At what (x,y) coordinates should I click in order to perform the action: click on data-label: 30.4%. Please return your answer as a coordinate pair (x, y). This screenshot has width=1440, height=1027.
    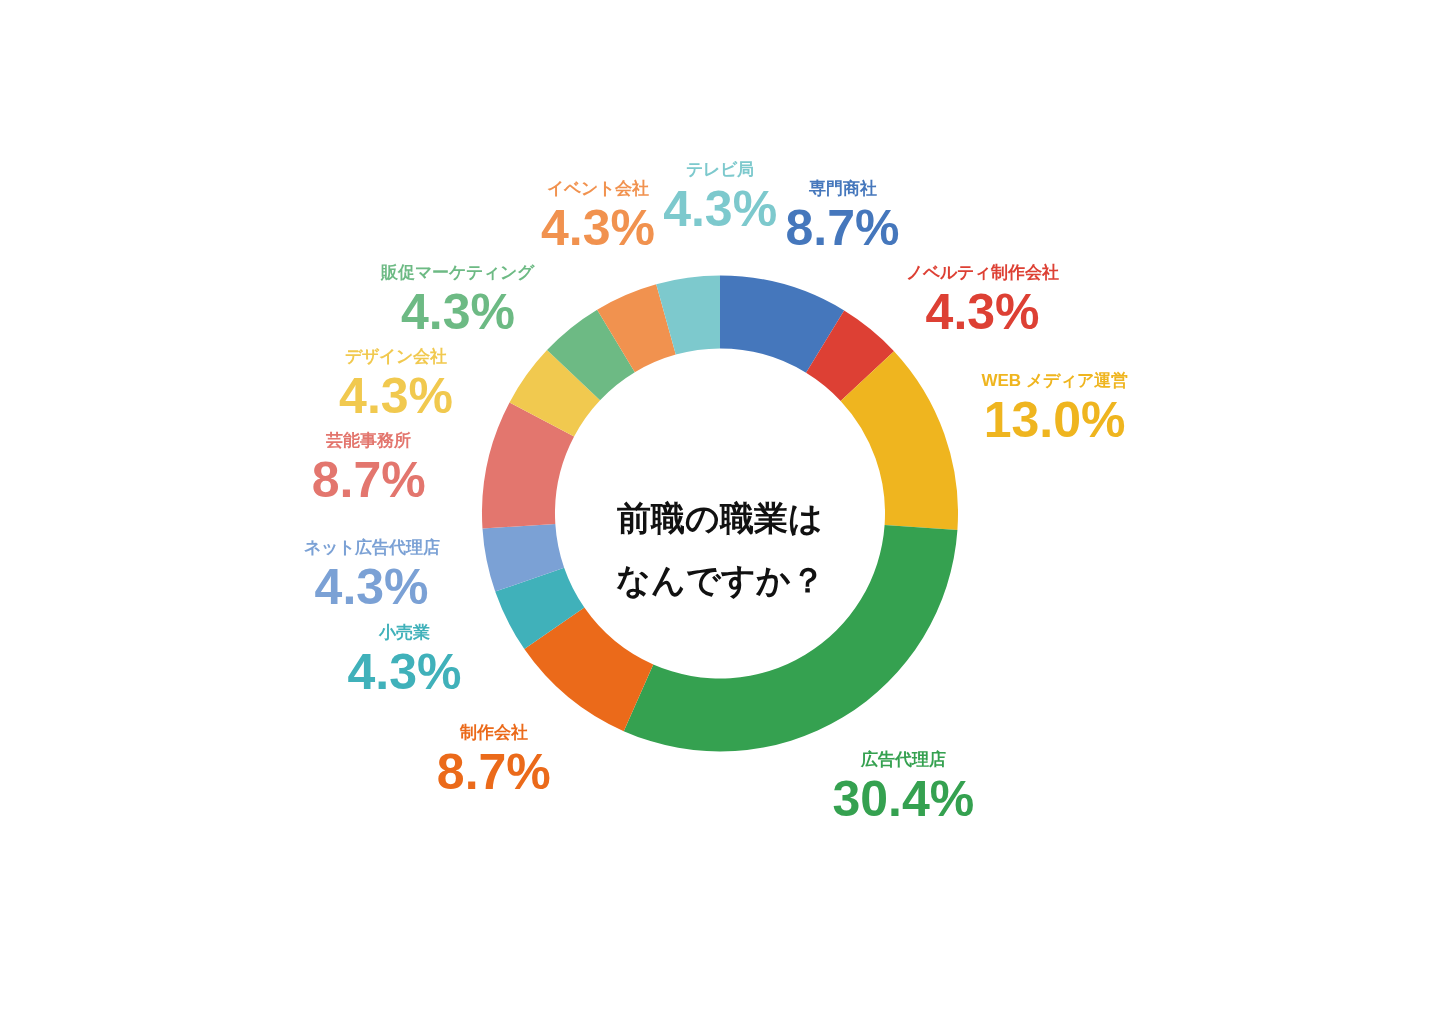
    Looking at the image, I should click on (903, 798).